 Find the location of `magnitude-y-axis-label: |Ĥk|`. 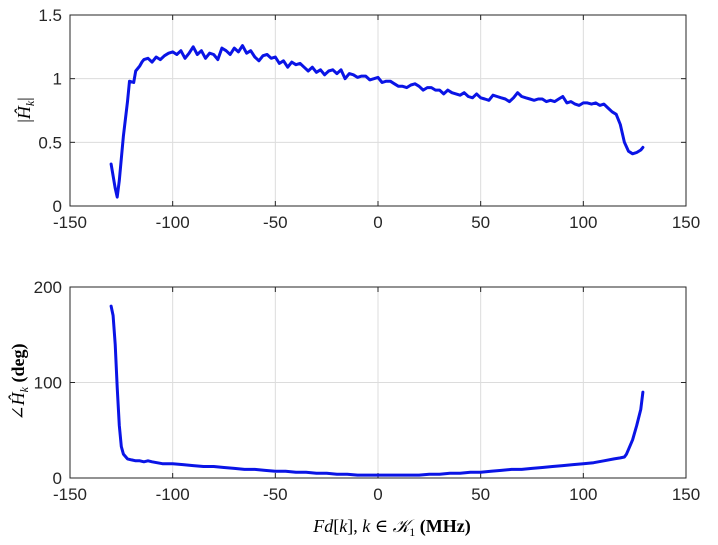

magnitude-y-axis-label: |Ĥk| is located at coordinates (25, 110).